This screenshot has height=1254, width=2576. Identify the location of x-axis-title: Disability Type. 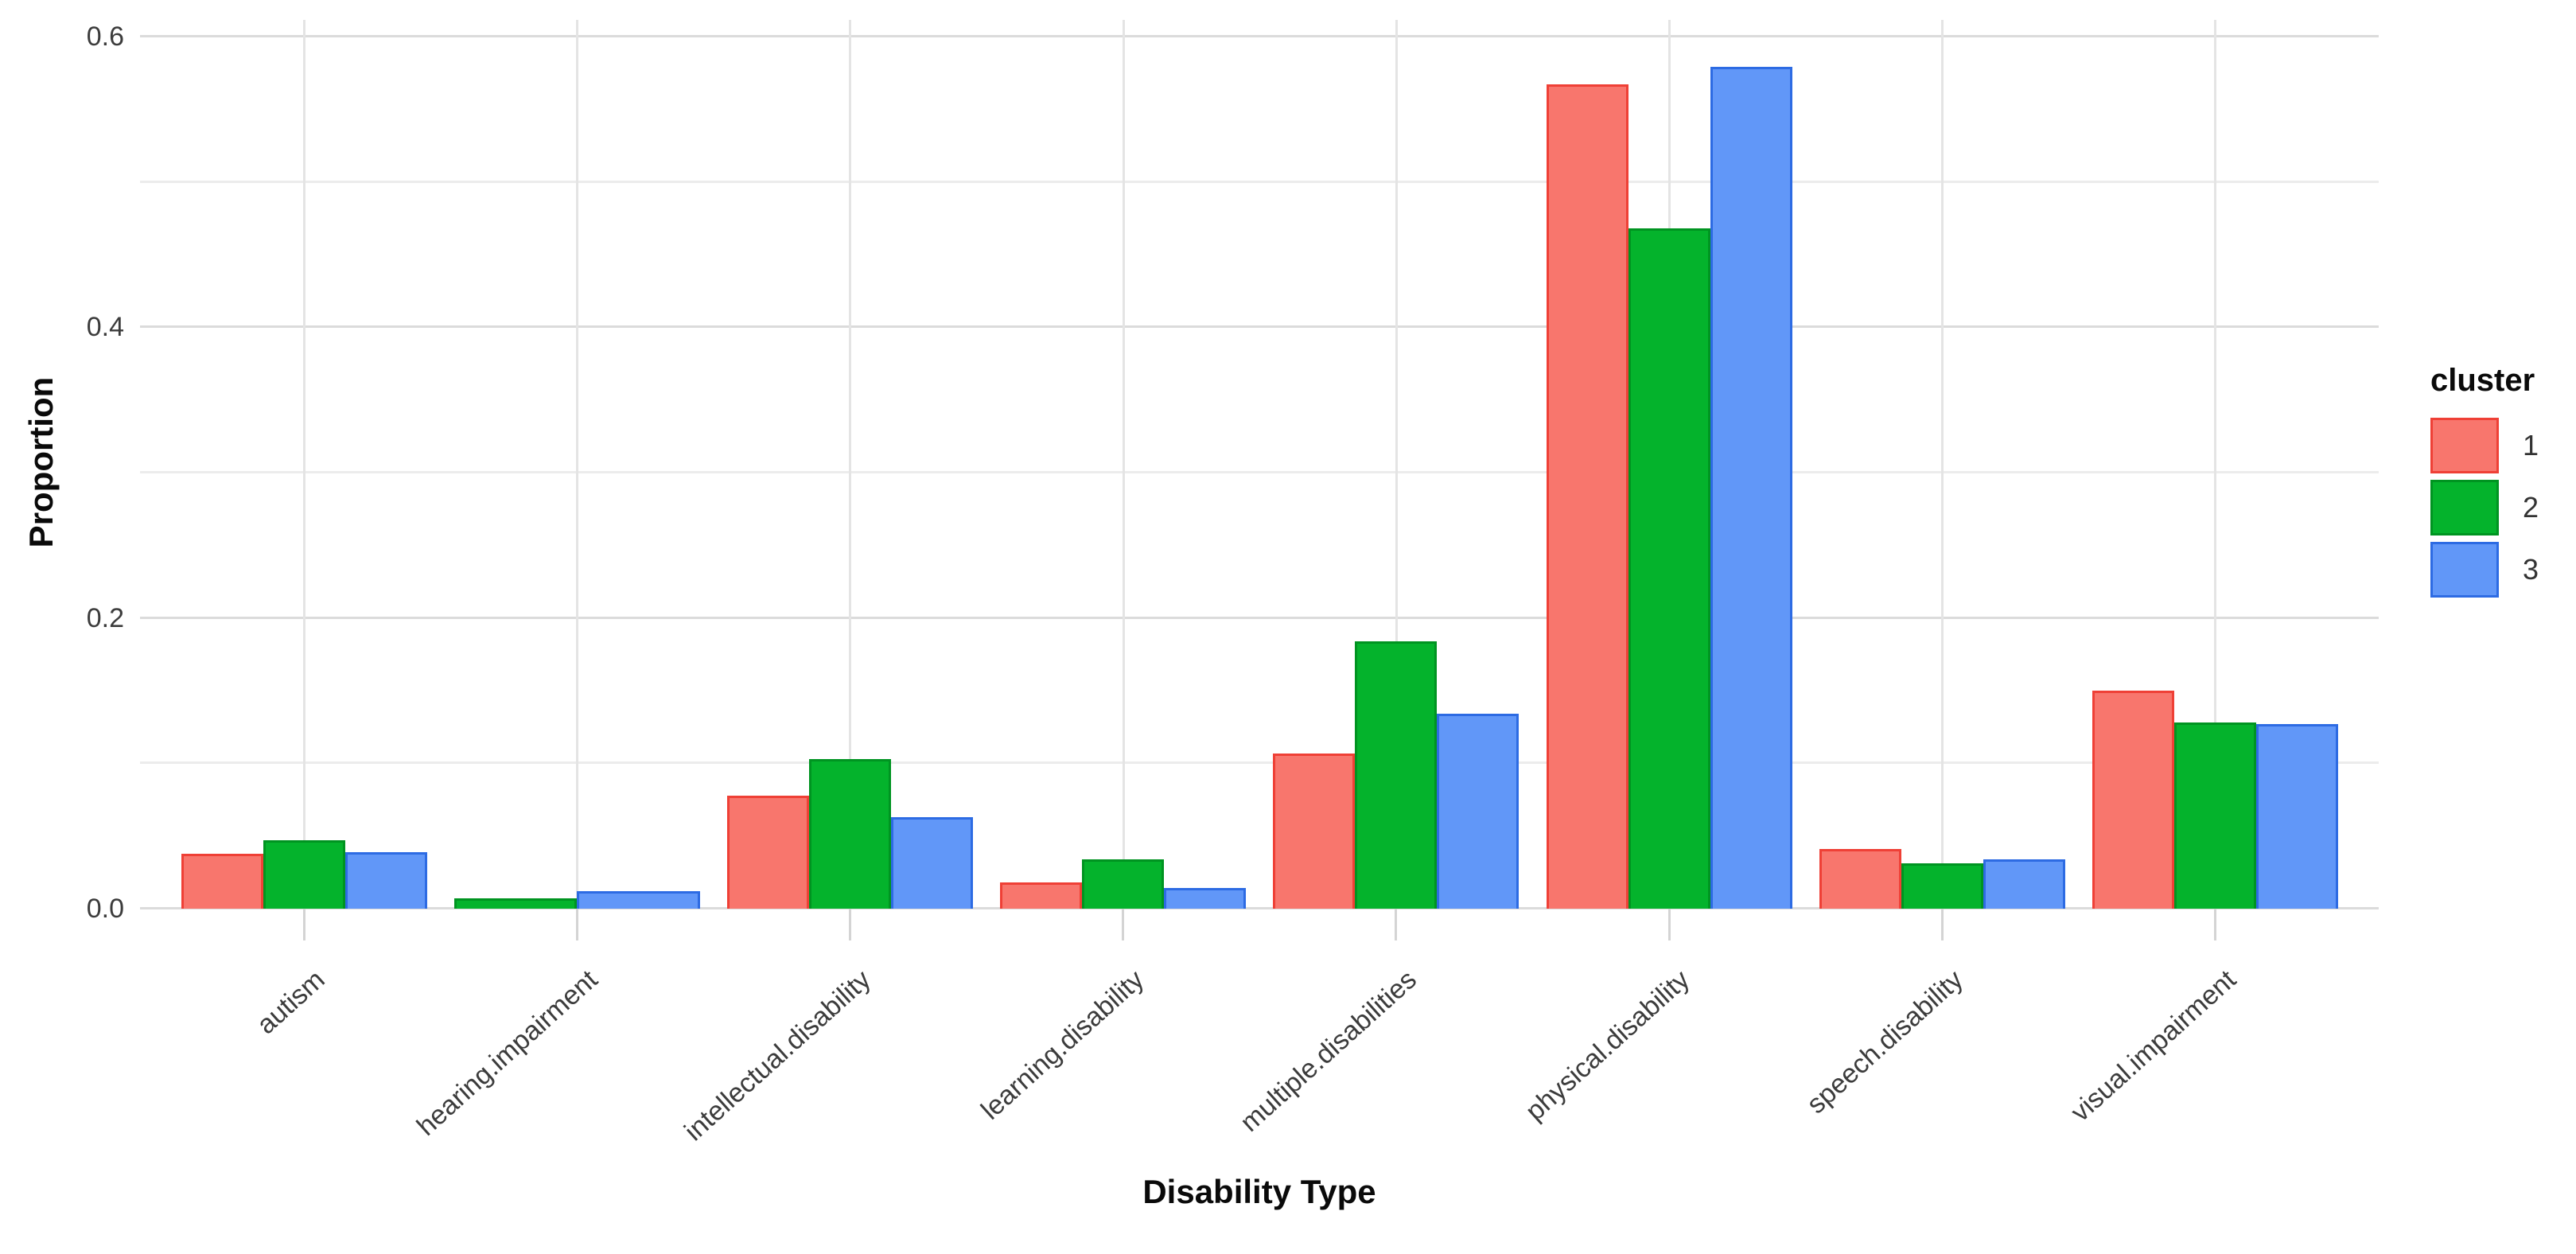
(1259, 1191).